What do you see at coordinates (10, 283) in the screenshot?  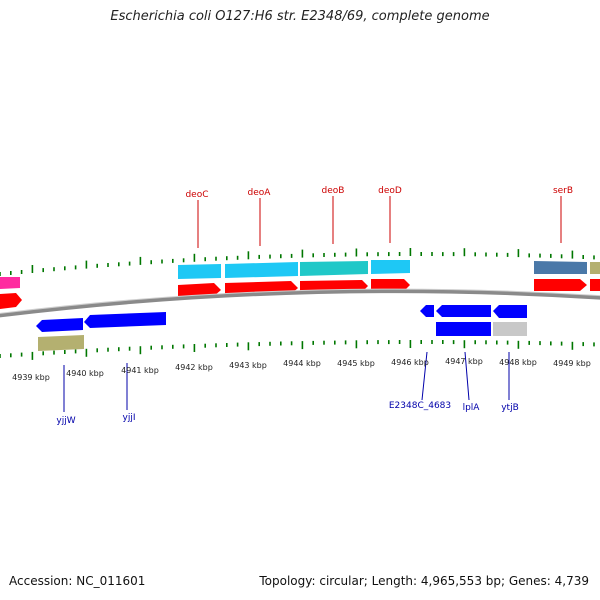 I see `gene-feature-pink` at bounding box center [10, 283].